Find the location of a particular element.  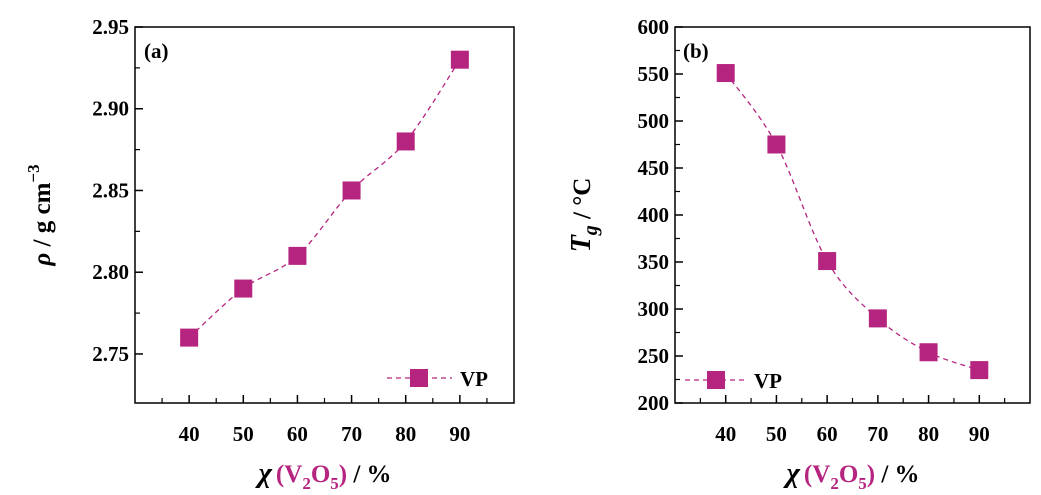

panel-a-legend-label: VP is located at coordinates (474, 379).